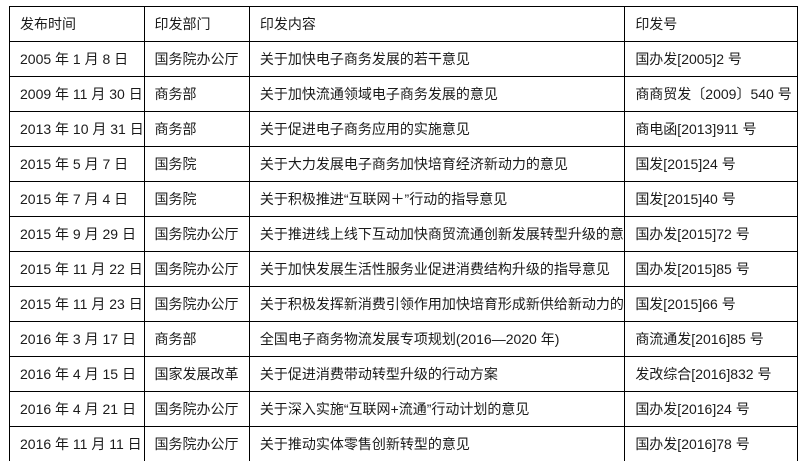 The width and height of the screenshot is (803, 461). What do you see at coordinates (437, 304) in the screenshot?
I see `cell-content: 关于积极发挥新消费引领作用加快培育形成新供给新动力的指导意见` at bounding box center [437, 304].